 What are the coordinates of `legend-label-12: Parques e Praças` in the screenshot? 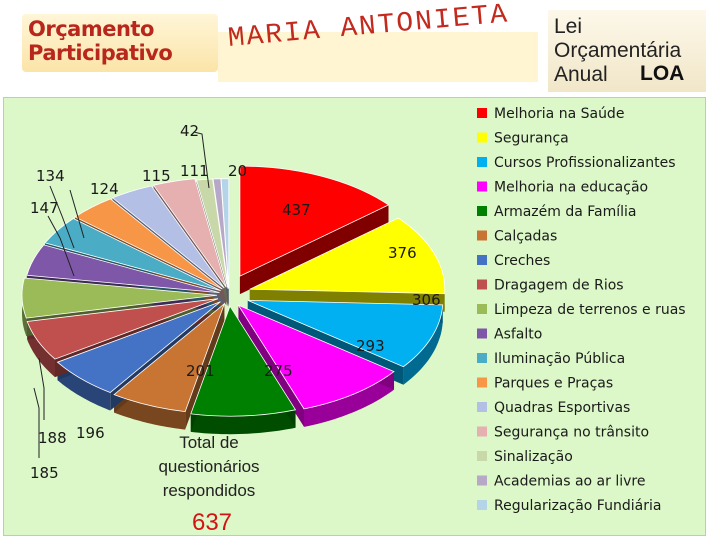 It's located at (553, 384).